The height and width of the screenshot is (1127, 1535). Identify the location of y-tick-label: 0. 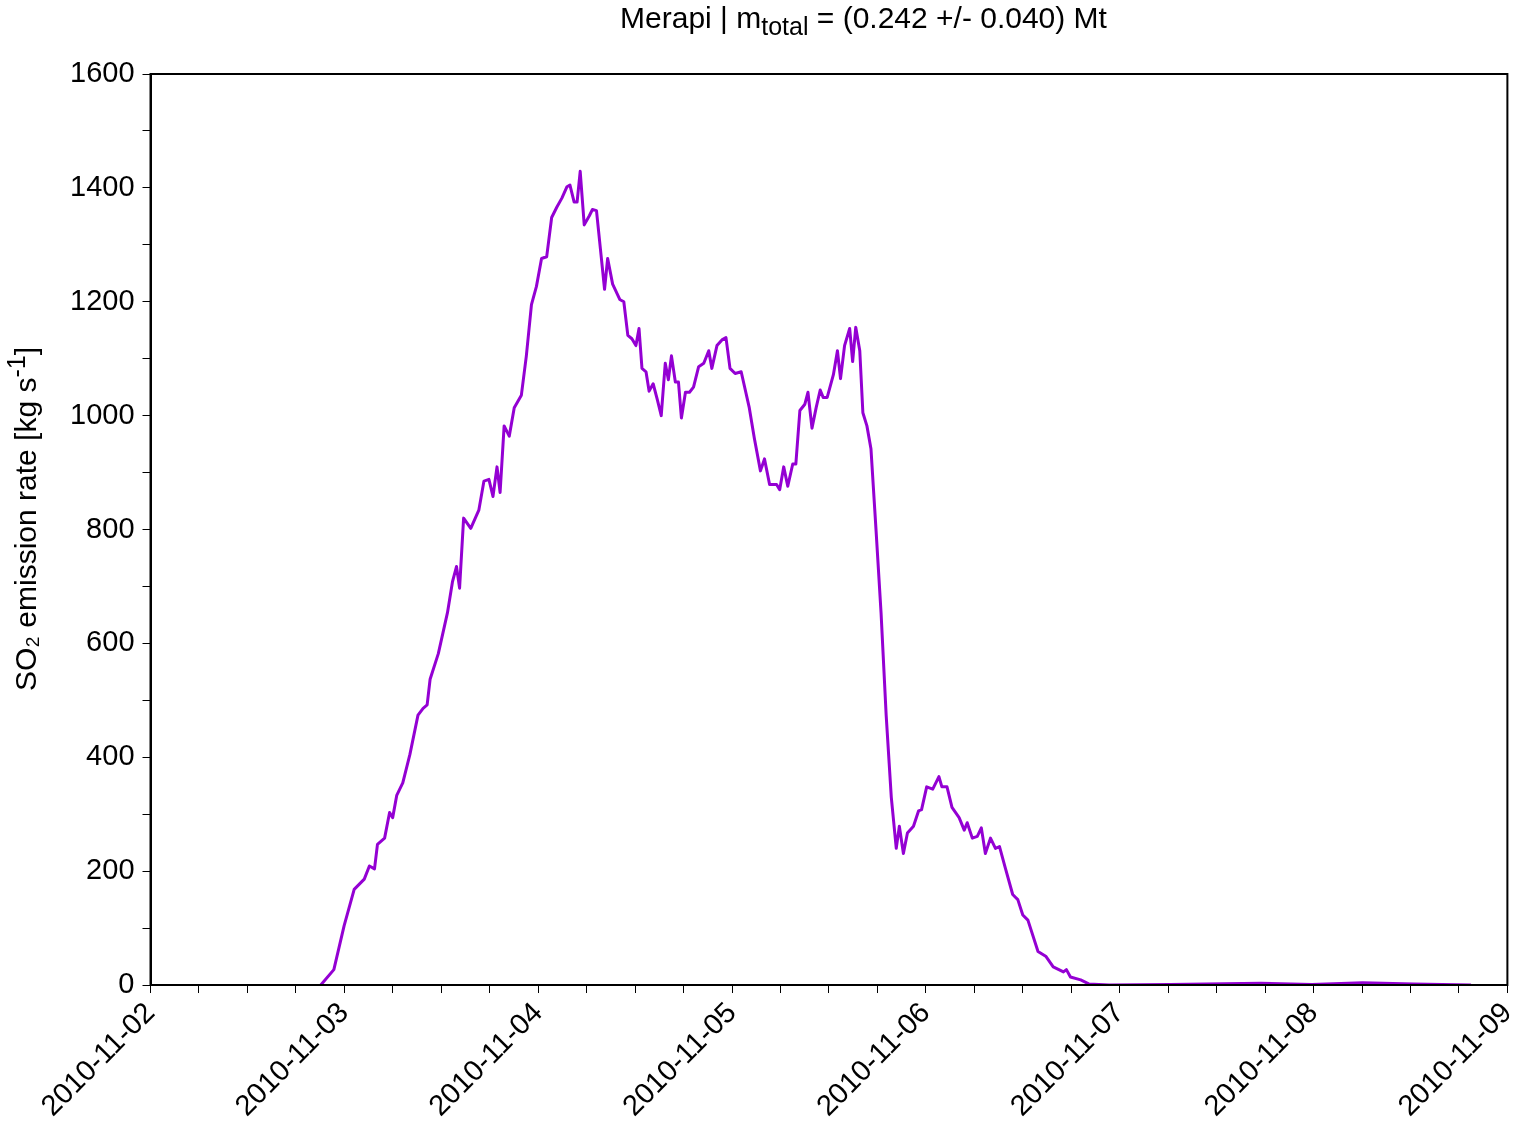
(126, 983).